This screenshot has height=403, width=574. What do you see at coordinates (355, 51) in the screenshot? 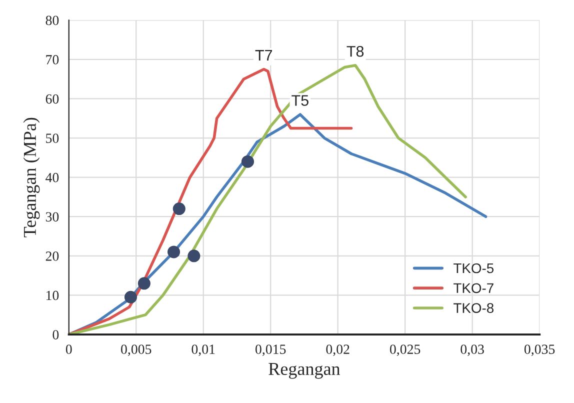
I see `annotation: T8` at bounding box center [355, 51].